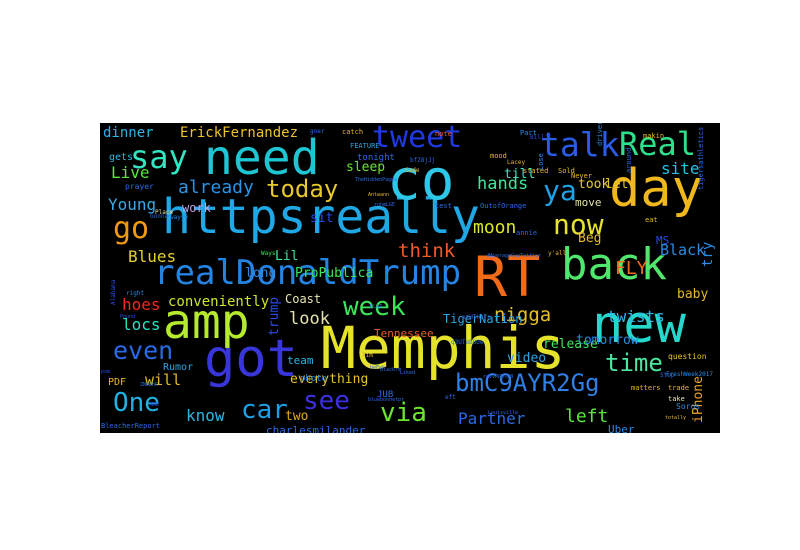 The height and width of the screenshot is (550, 800). Describe the element at coordinates (417, 139) in the screenshot. I see `word: tweet` at that location.